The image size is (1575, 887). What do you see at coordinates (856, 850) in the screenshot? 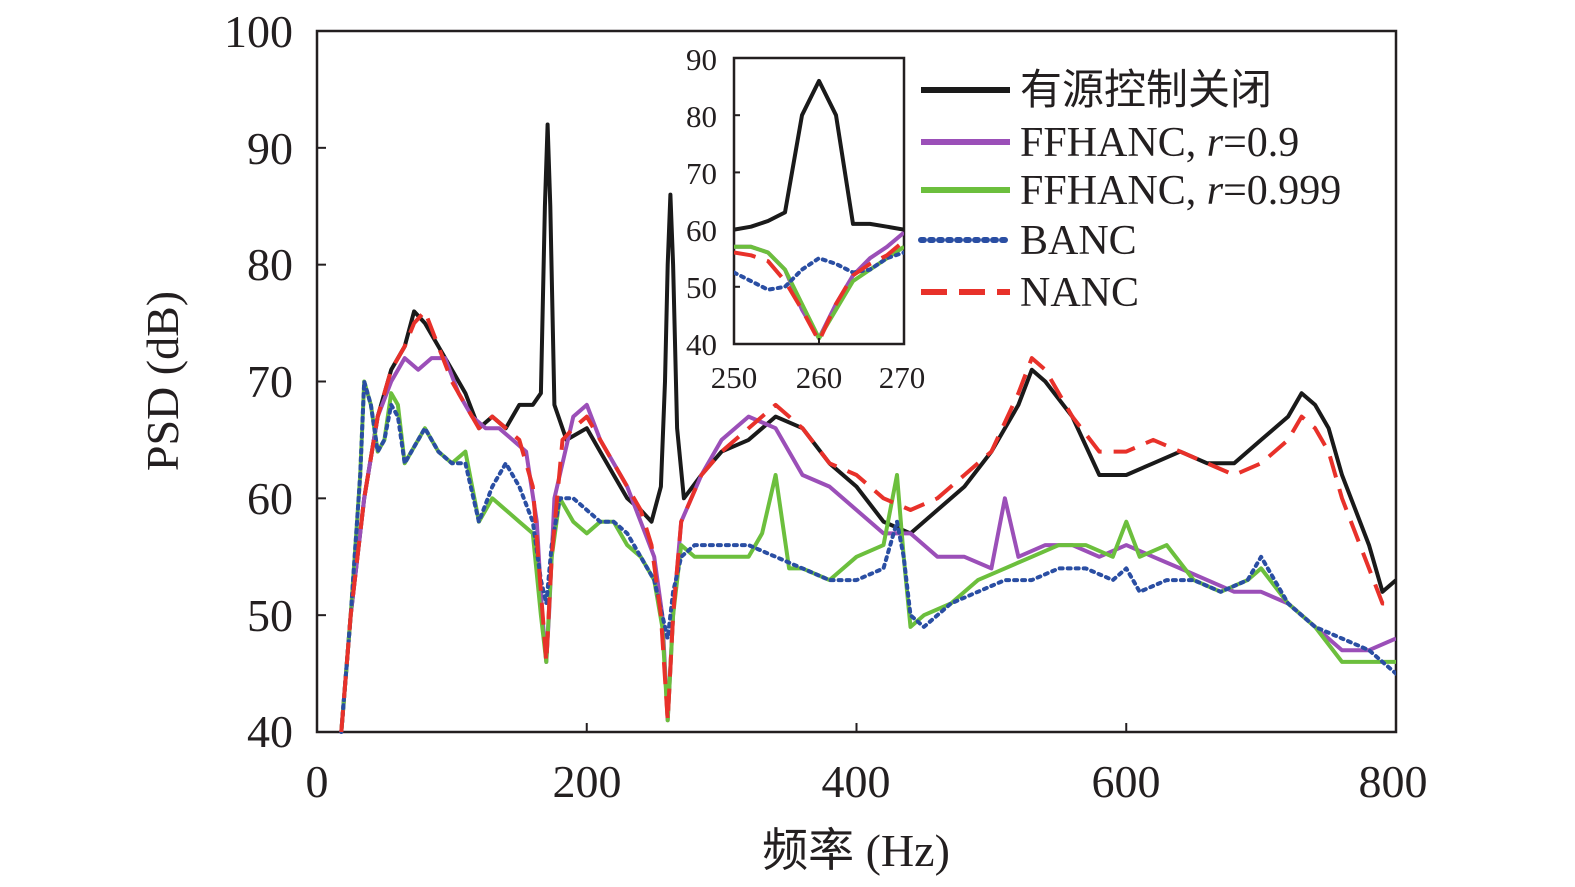
I see `x-axis-title: 频率 (Hz)` at bounding box center [856, 850].